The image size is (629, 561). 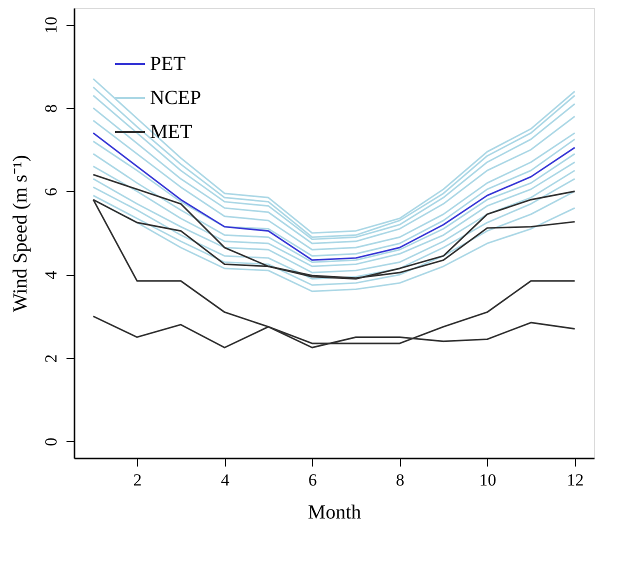 I want to click on y-tick-label: 8, so click(x=51, y=108).